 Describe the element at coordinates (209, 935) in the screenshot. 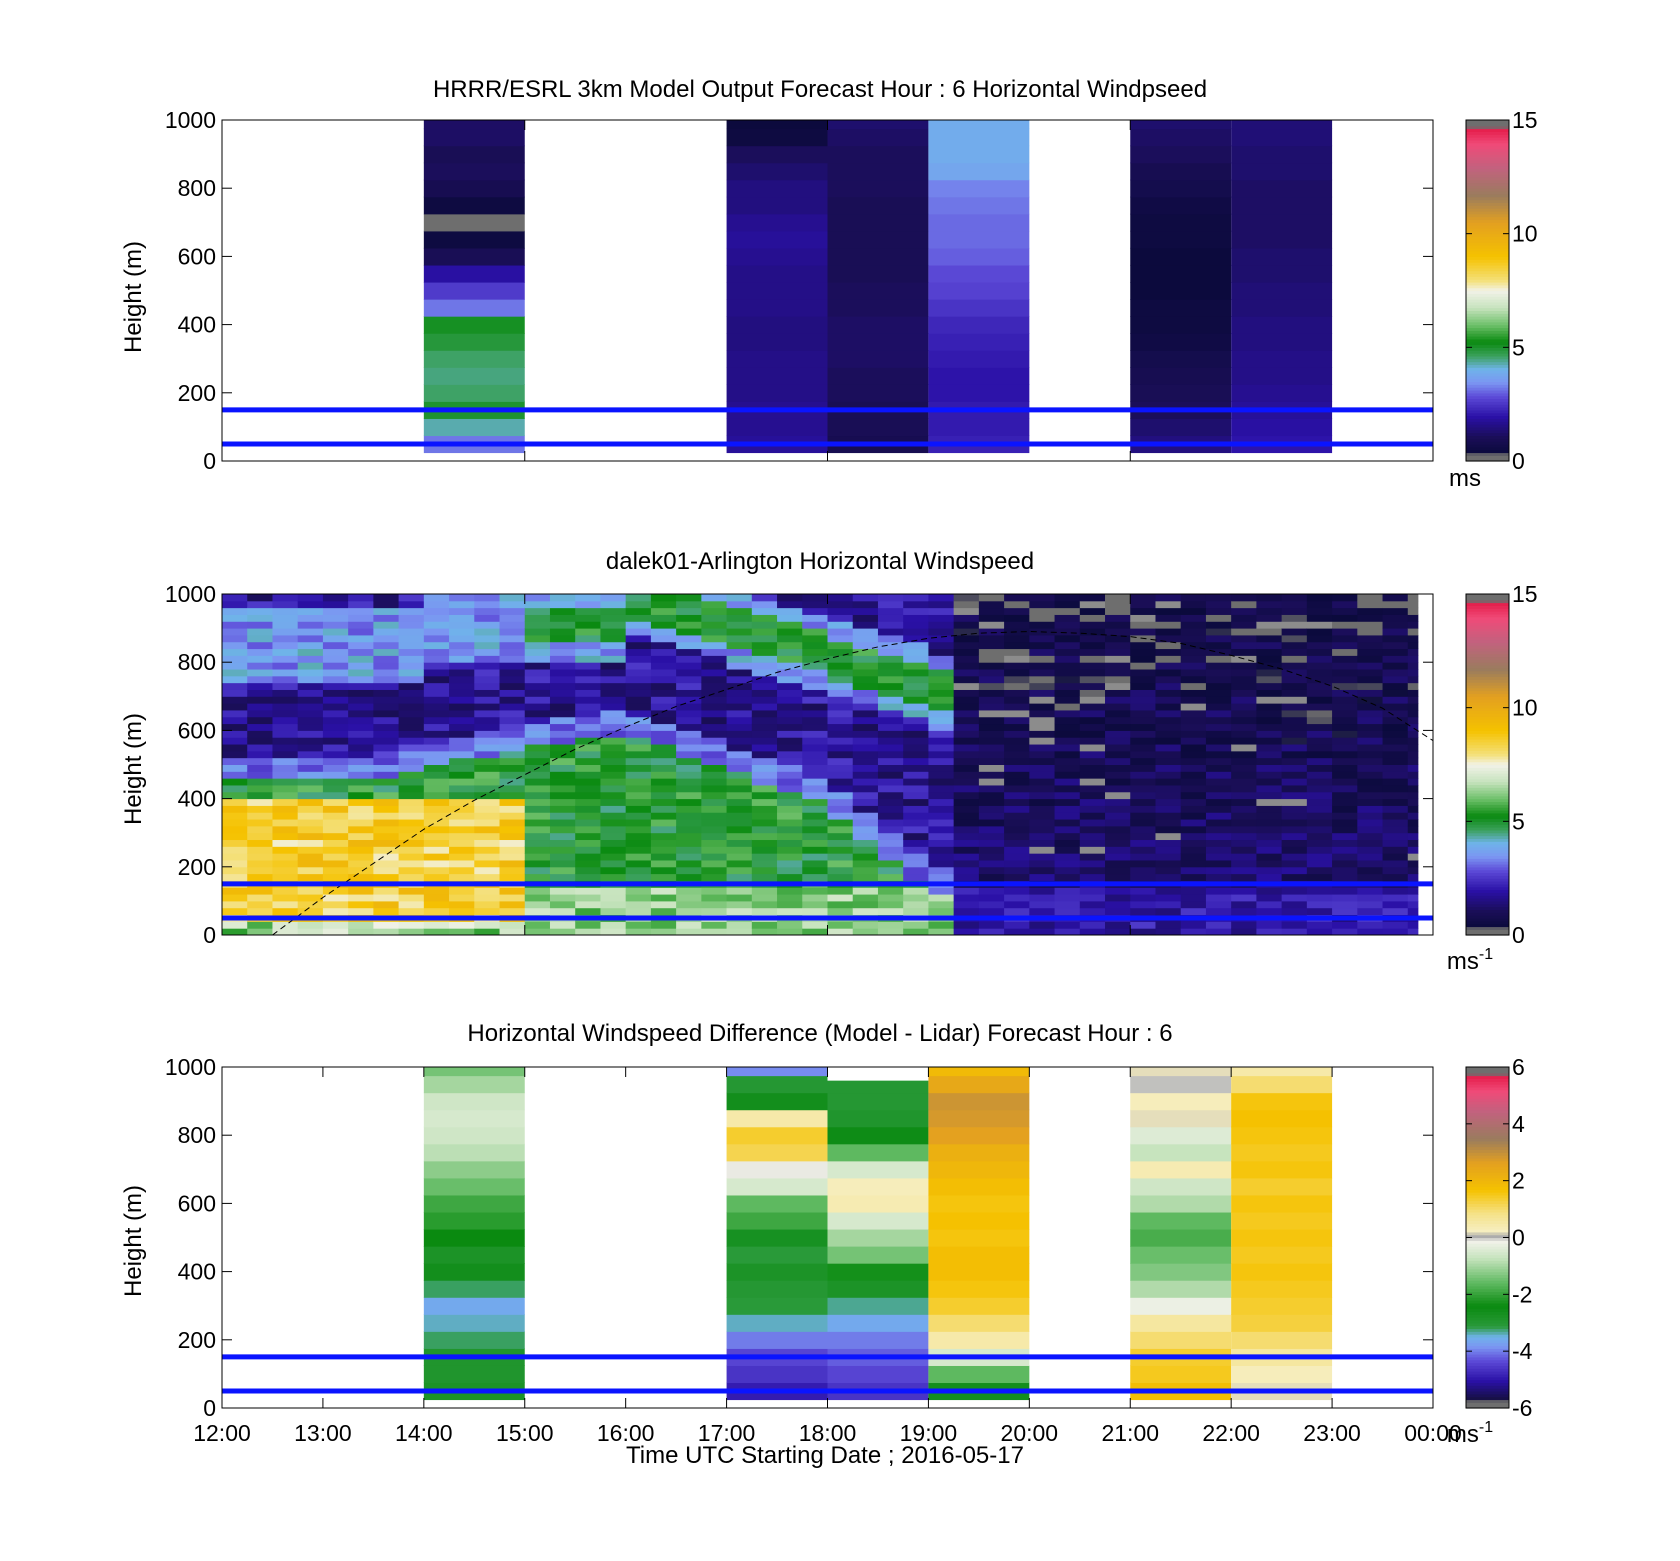

I see `ytick-label: 0` at that location.